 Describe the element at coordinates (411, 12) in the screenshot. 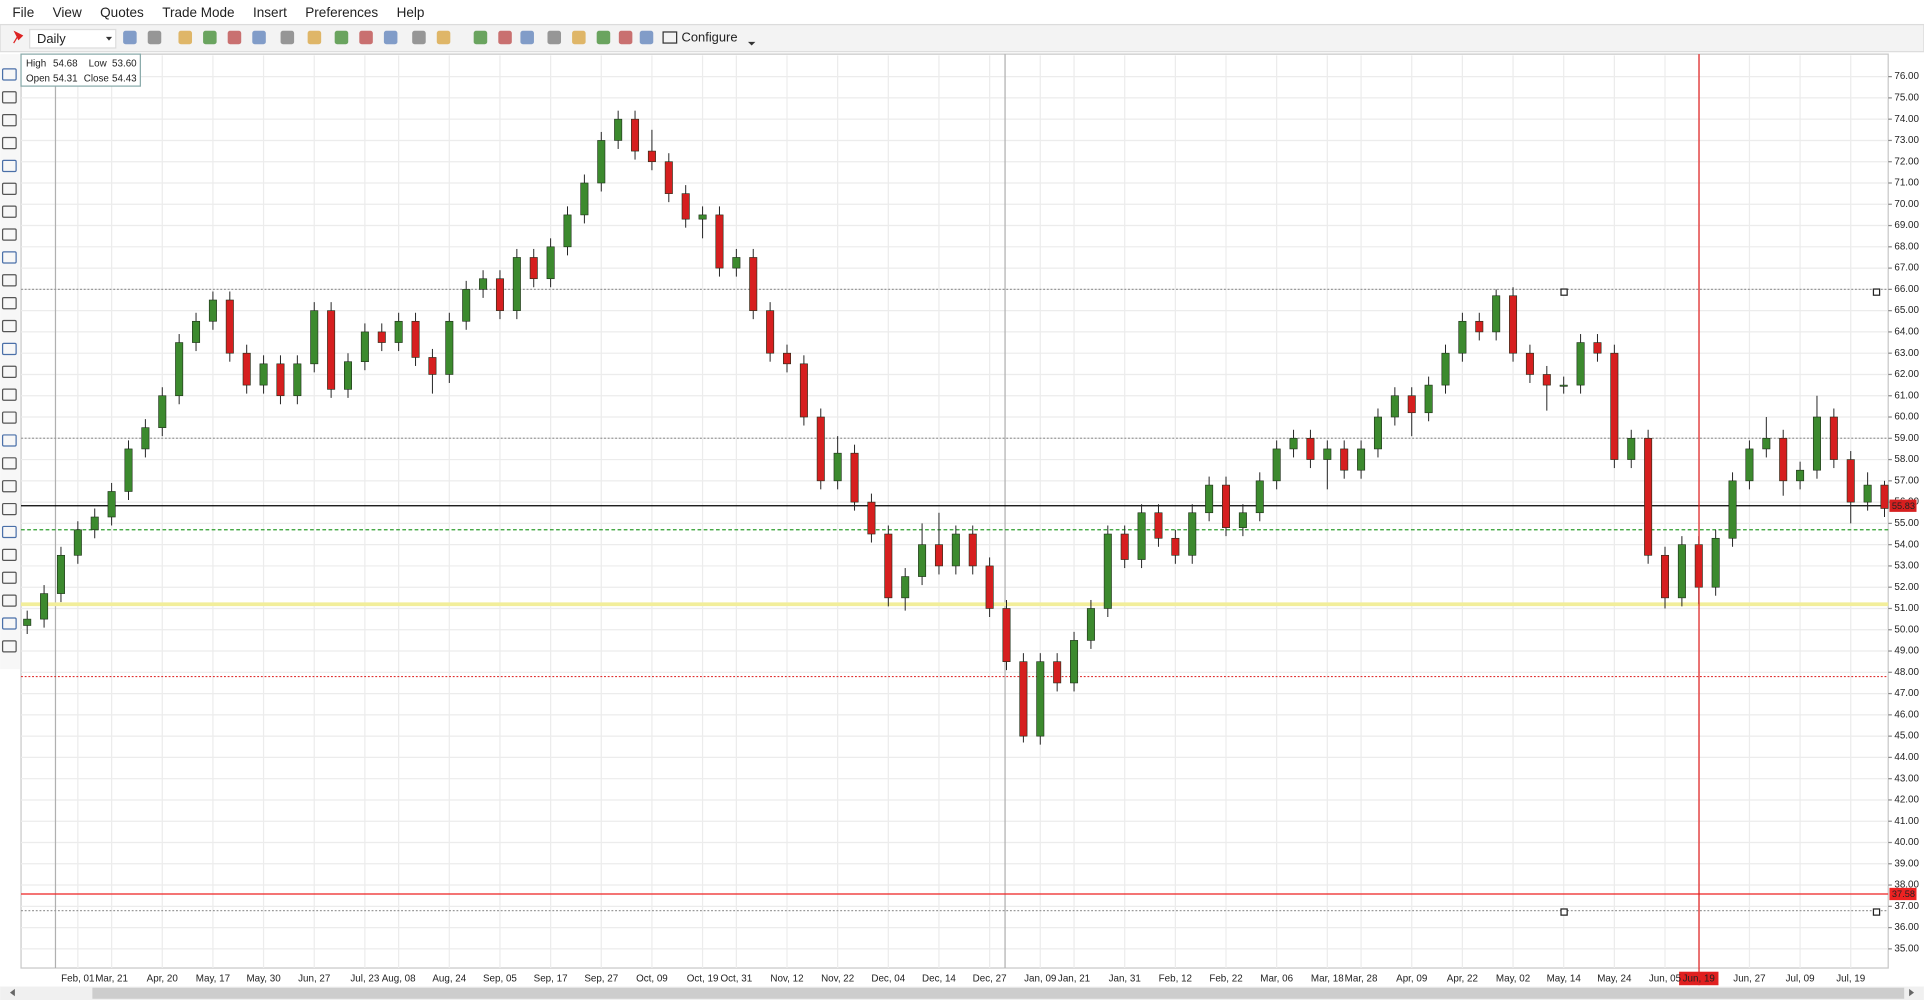

I see `menu-item: Help` at that location.